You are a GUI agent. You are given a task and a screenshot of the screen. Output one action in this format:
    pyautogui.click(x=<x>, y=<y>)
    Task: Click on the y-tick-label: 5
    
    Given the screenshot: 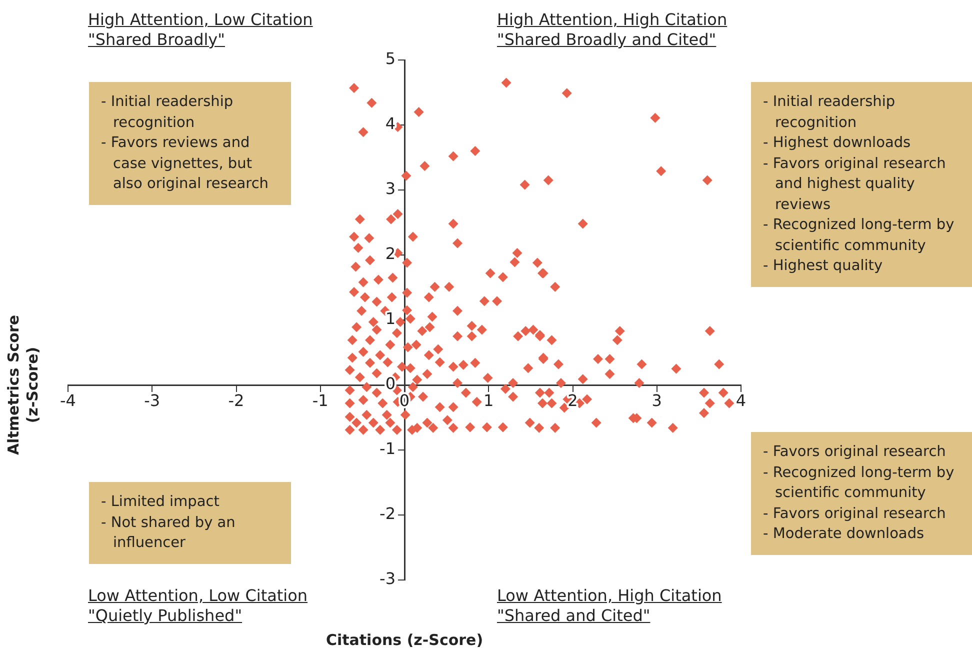 What is the action you would take?
    pyautogui.click(x=390, y=58)
    